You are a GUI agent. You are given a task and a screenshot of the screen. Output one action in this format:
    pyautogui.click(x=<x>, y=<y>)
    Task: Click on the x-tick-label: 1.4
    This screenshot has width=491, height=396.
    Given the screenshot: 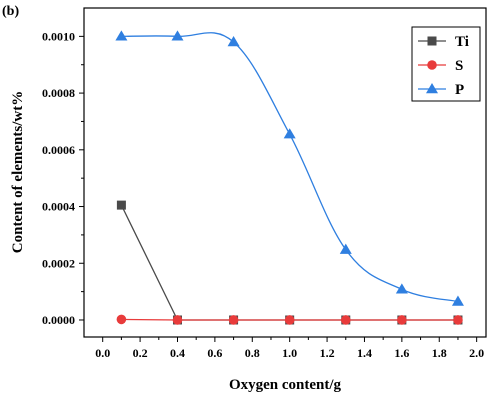 What is the action you would take?
    pyautogui.click(x=364, y=353)
    